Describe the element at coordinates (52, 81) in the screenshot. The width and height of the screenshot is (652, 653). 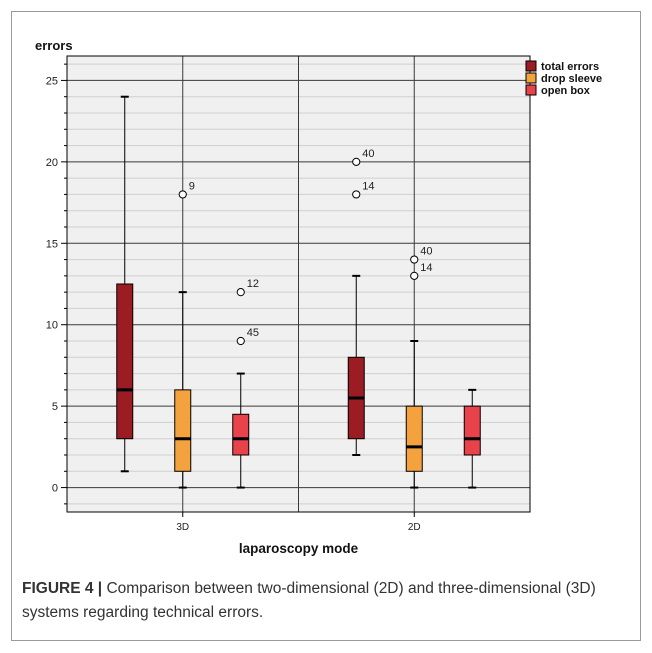
I see `y-tick-label: 25` at that location.